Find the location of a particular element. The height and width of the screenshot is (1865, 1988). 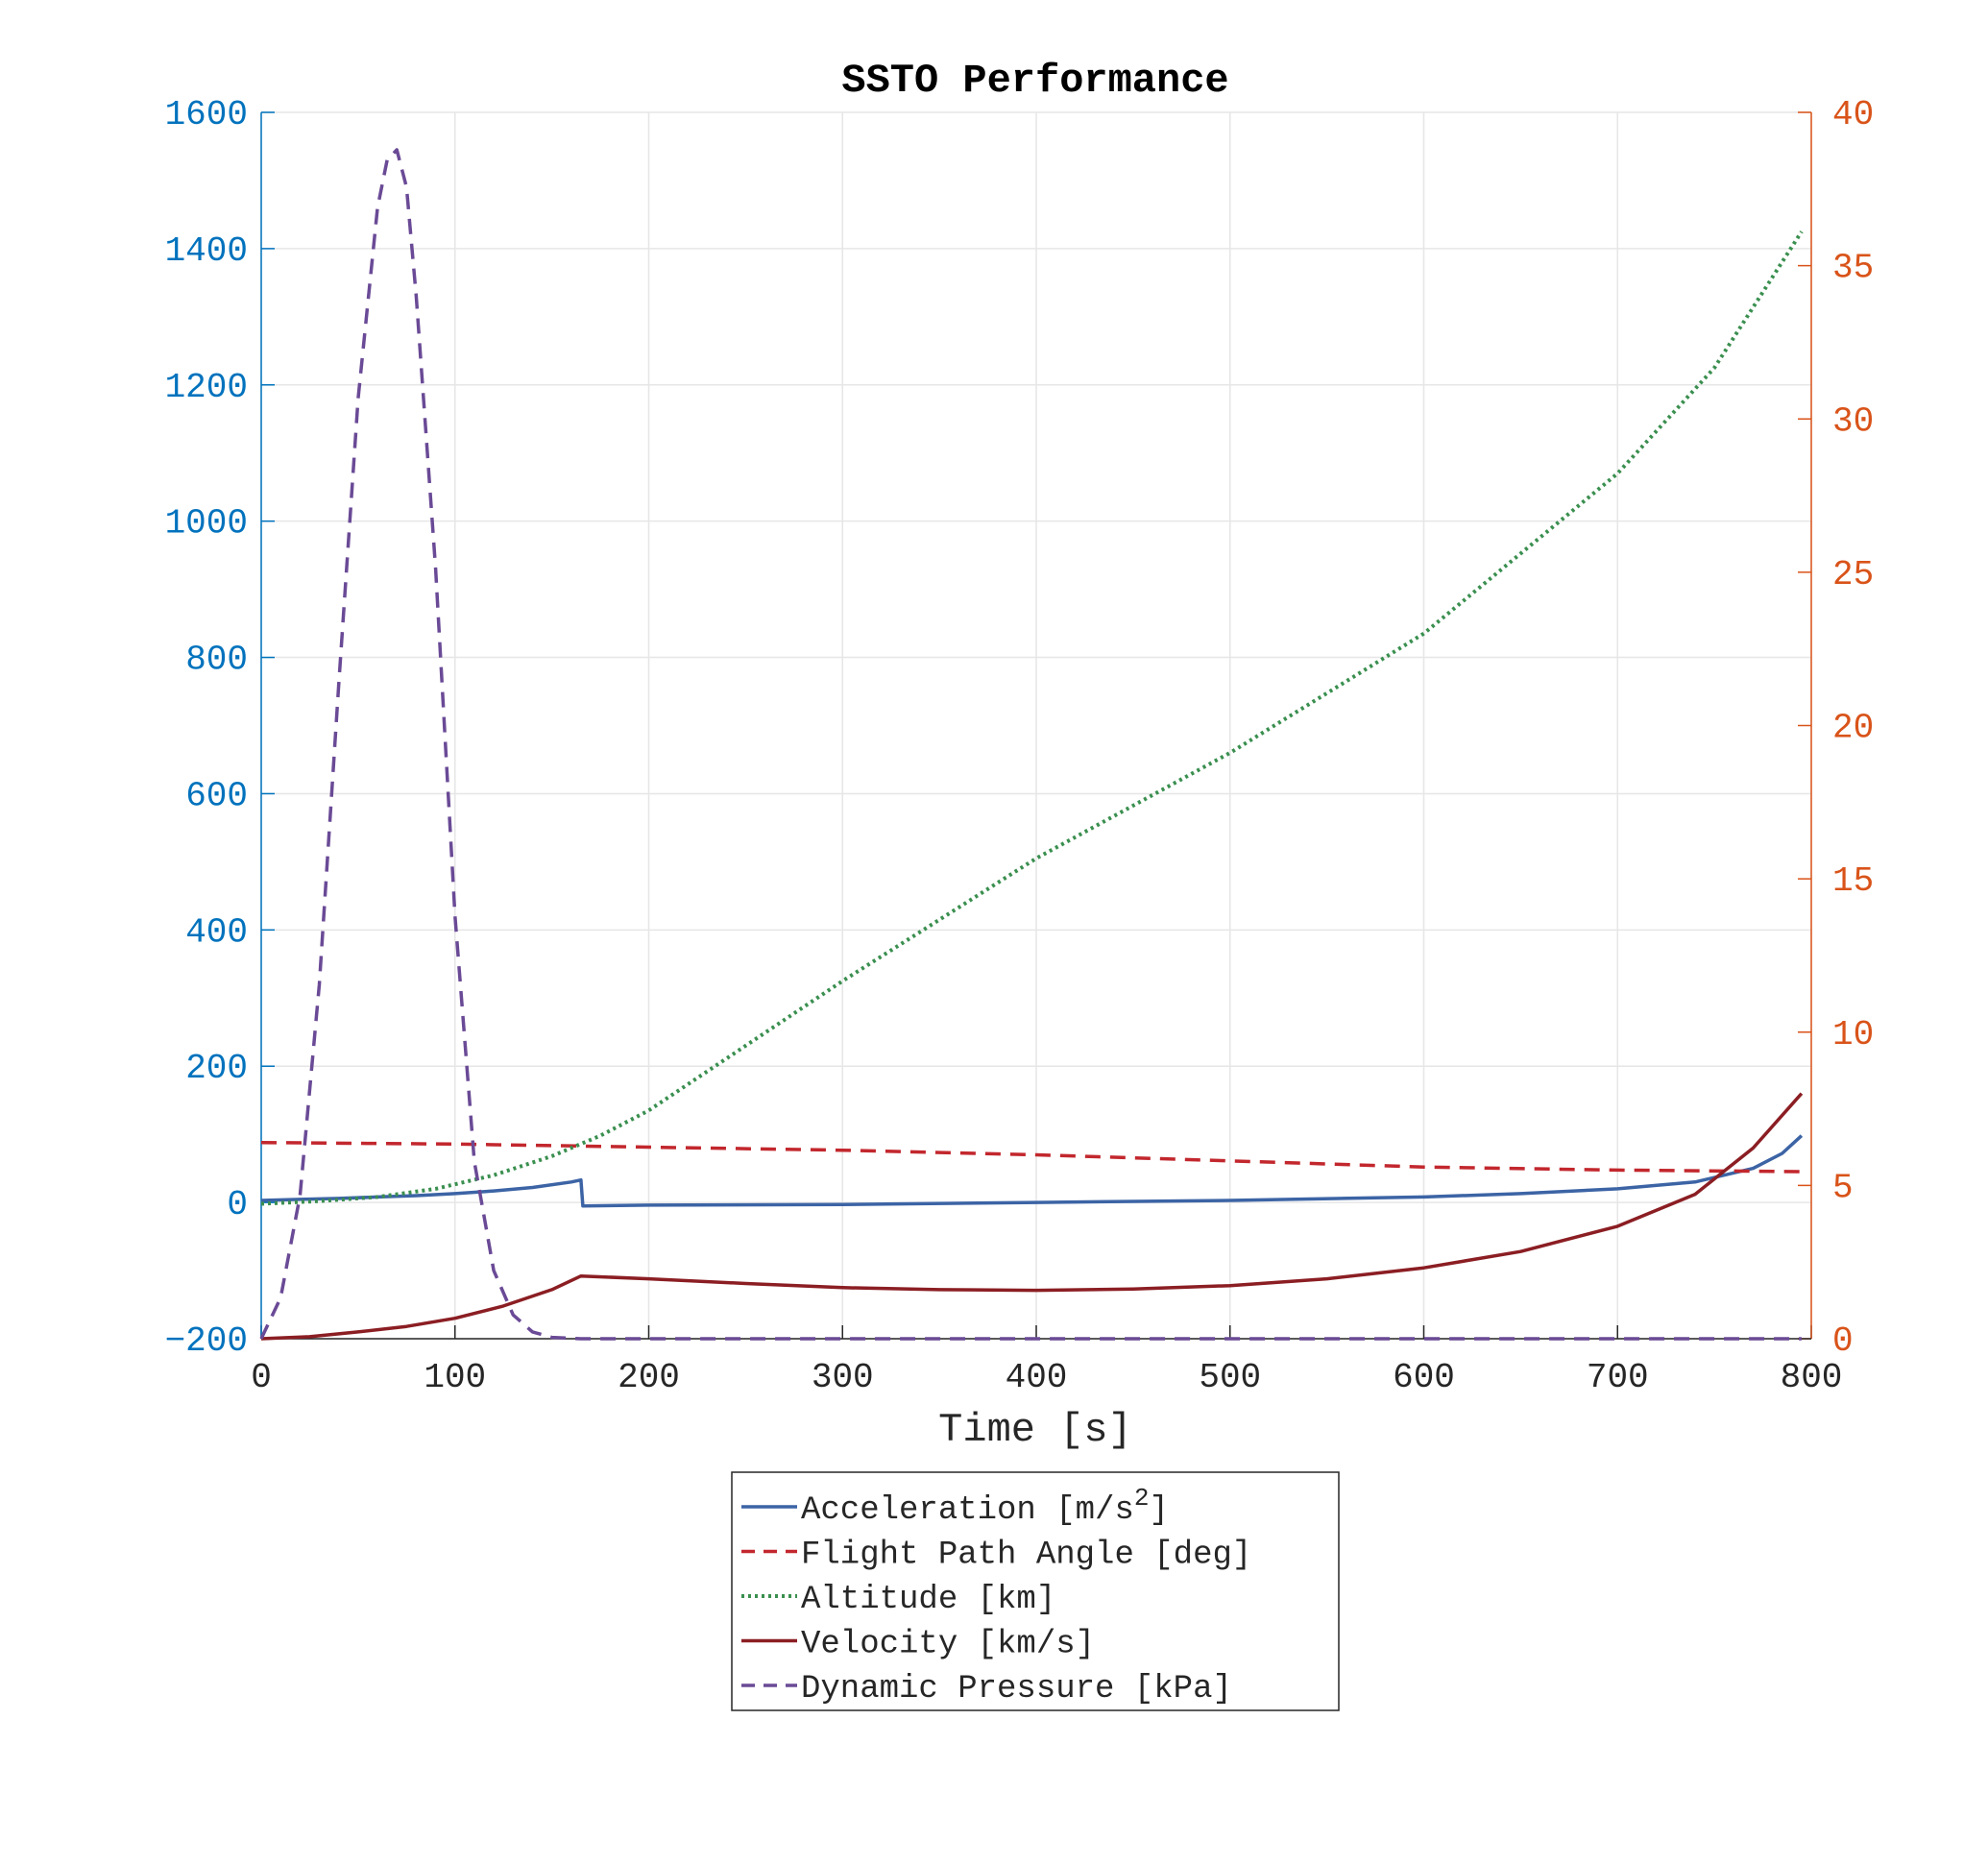

y-left-tick-label: 600 is located at coordinates (217, 795).